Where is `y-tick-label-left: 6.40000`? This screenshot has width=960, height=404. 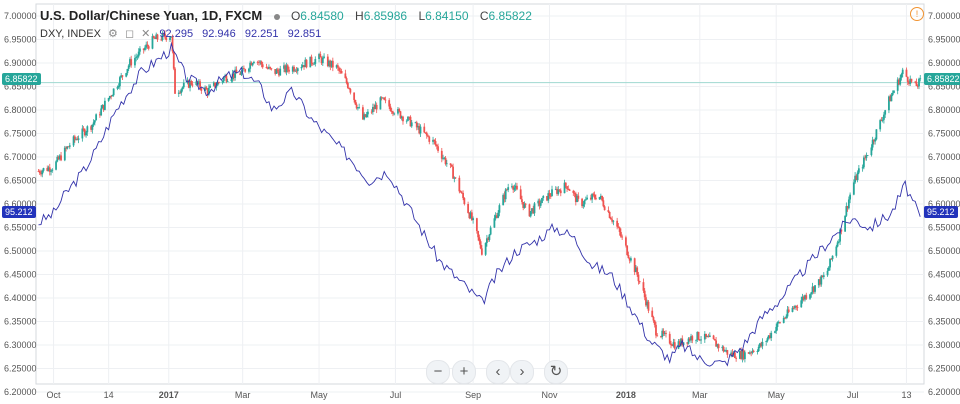
y-tick-label-left: 6.40000 is located at coordinates (20, 298).